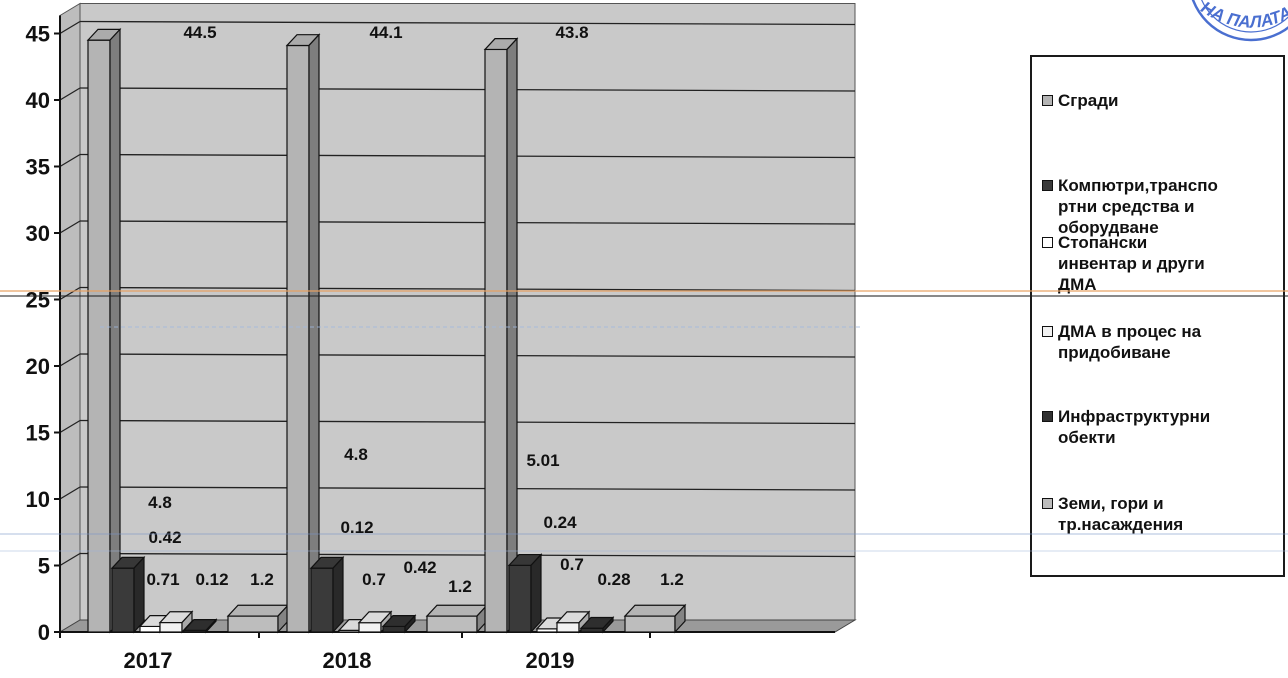 This screenshot has width=1288, height=678. I want to click on bar-2019-buildings, so click(496, 340).